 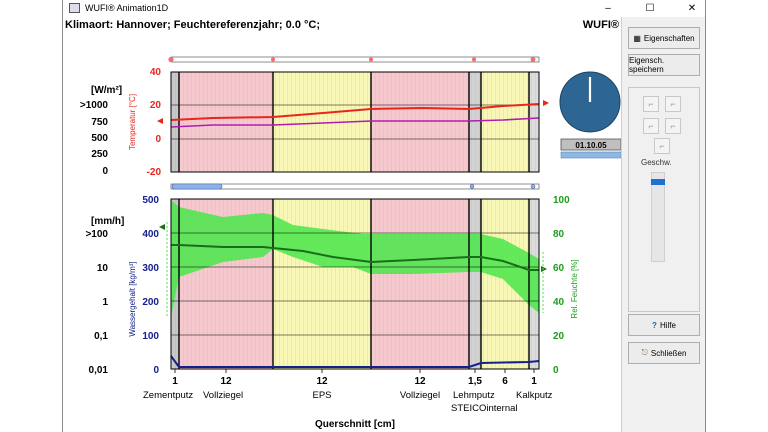 I want to click on title-bar: WUFI® Animation1D – ☐ ✕, so click(x=384, y=8).